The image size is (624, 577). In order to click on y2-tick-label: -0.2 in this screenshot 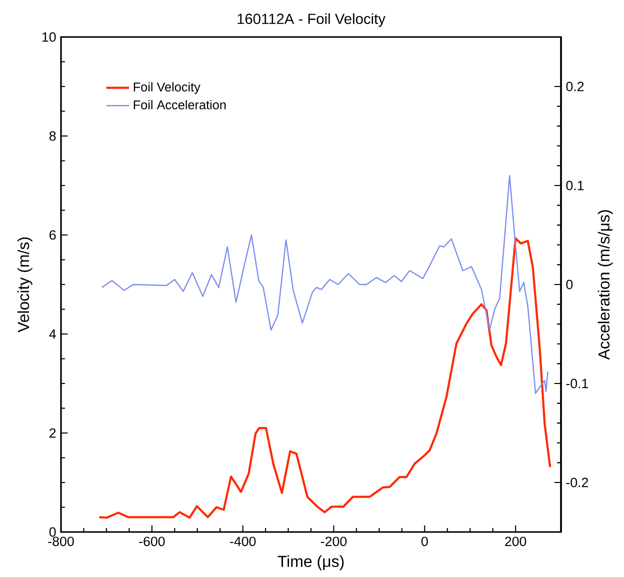, I will do `click(577, 483)`.